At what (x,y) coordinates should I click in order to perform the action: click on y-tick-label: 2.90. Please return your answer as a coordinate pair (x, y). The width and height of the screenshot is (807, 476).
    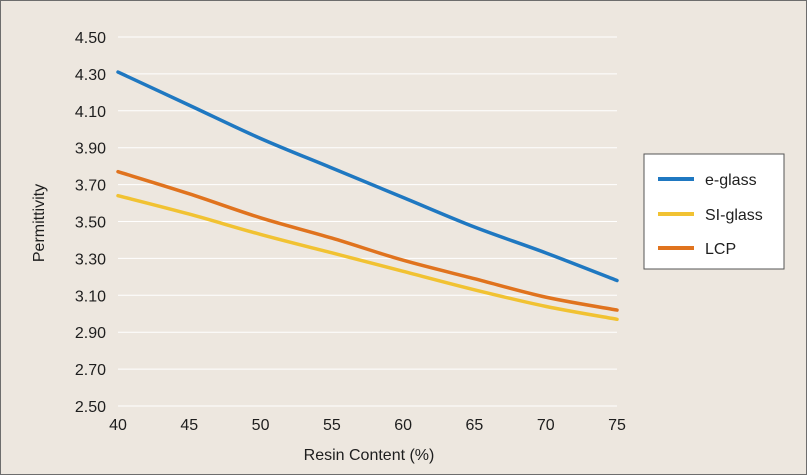
    Looking at the image, I should click on (90, 333).